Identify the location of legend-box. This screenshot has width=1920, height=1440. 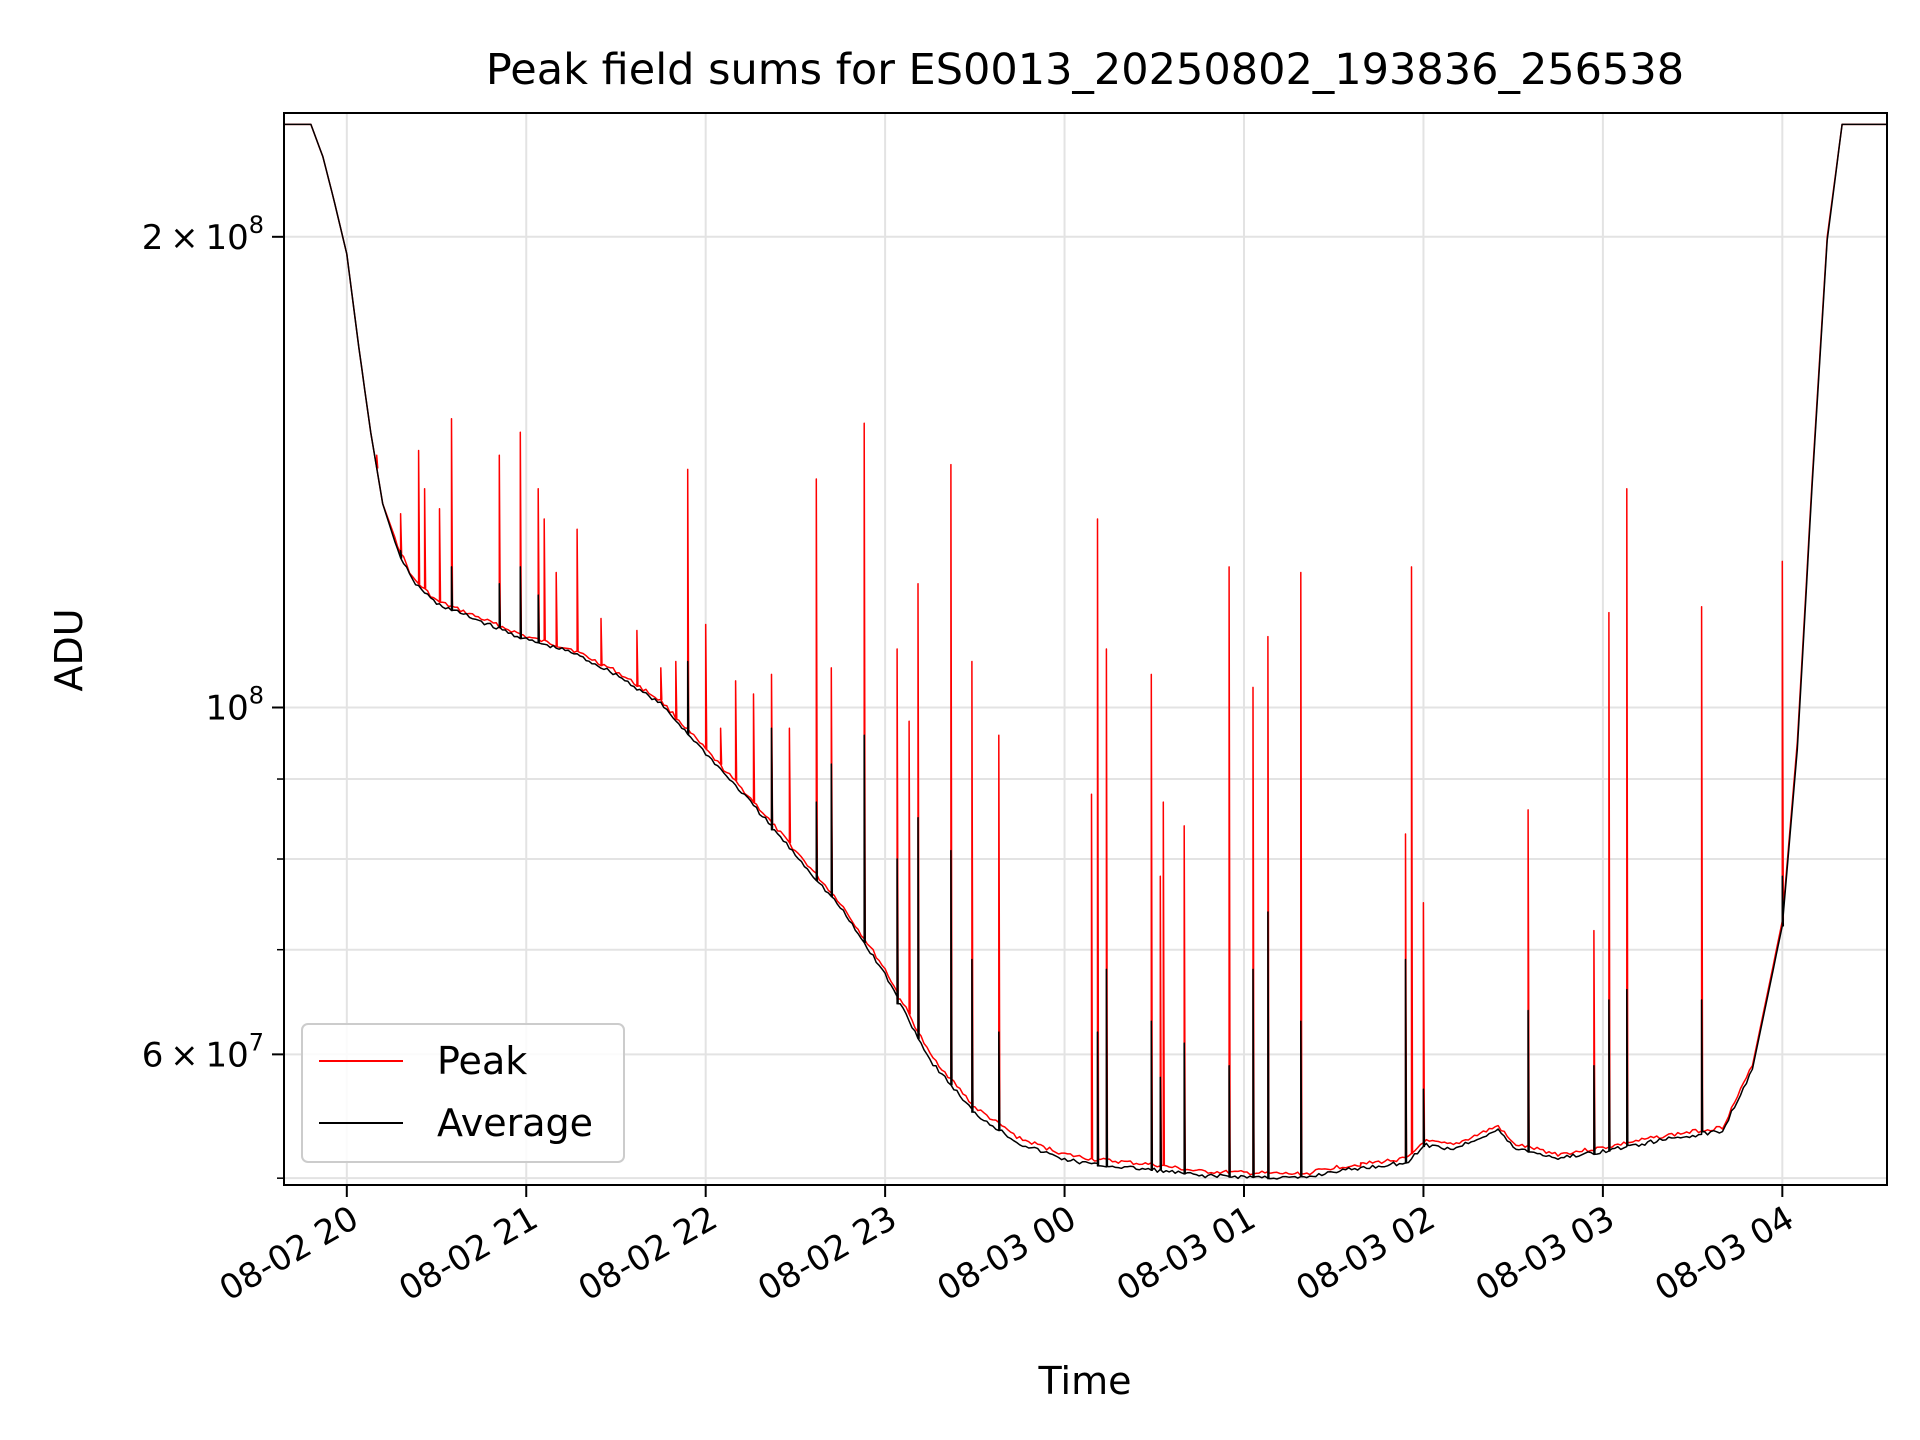
(463, 1093).